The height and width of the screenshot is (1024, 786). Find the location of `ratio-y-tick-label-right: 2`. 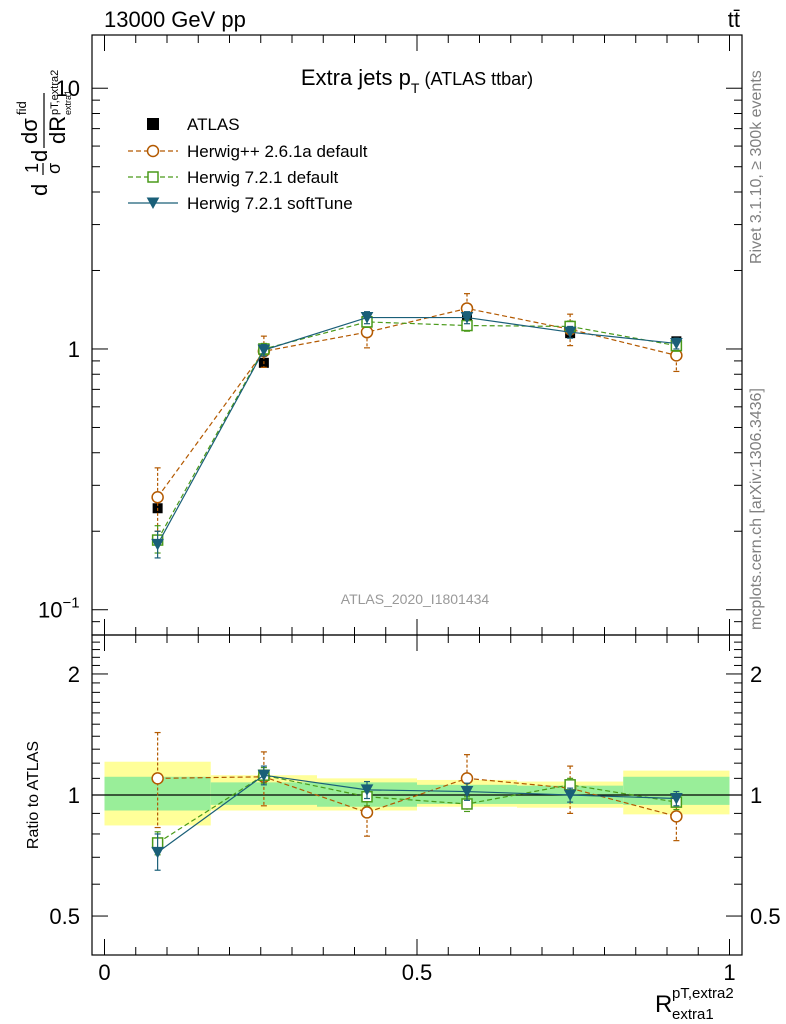

ratio-y-tick-label-right: 2 is located at coordinates (756, 674).